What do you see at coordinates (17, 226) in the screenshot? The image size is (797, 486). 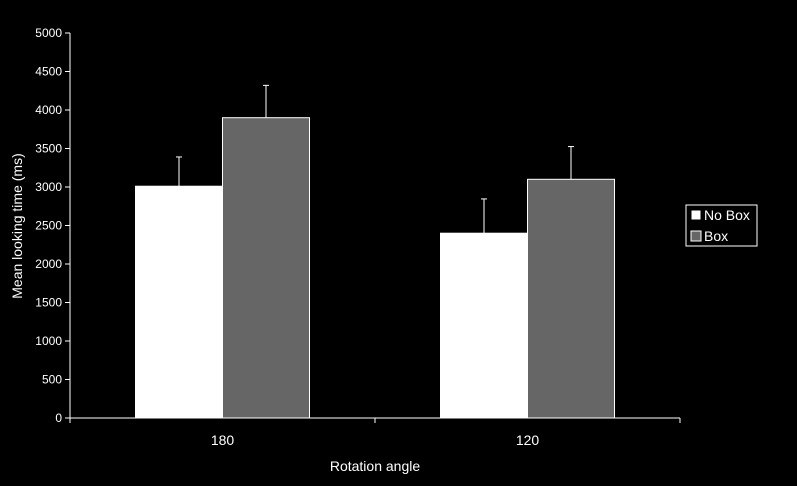 I see `y-axis-title: Mean looking time (ms)` at bounding box center [17, 226].